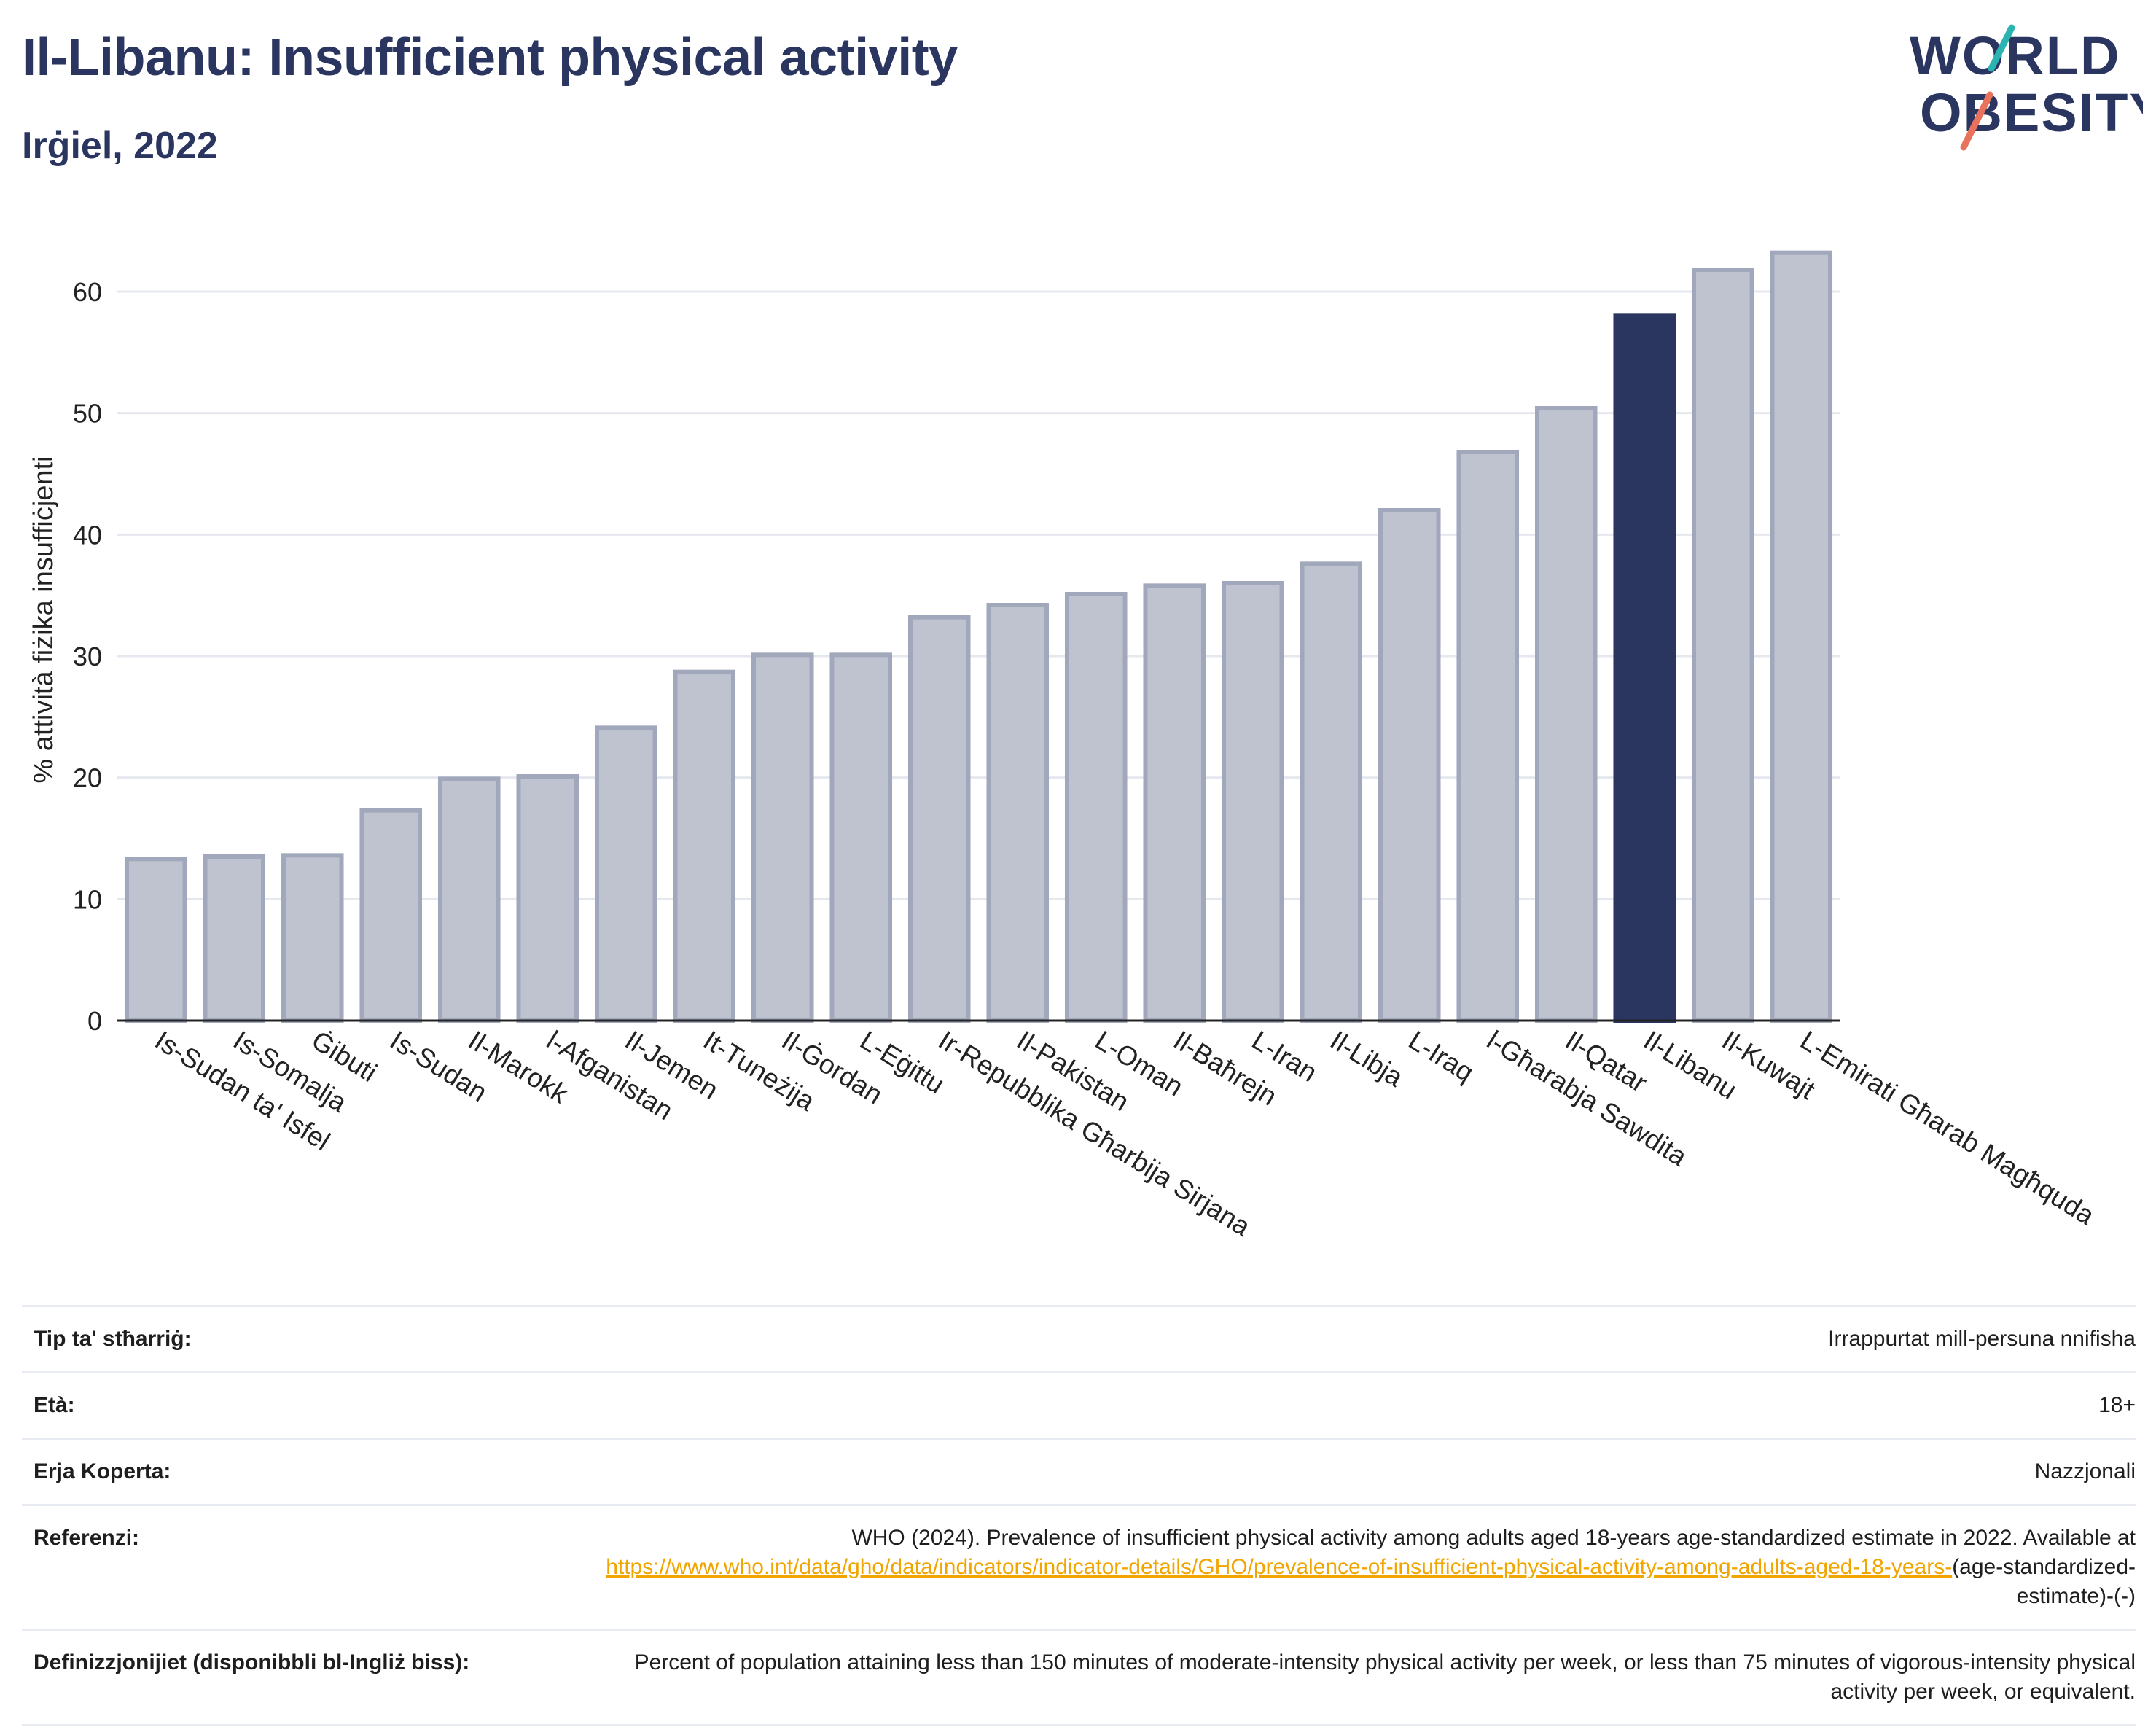 Image resolution: width=2156 pixels, height=1735 pixels. What do you see at coordinates (2016, 56) in the screenshot?
I see `logo-text-world: WORLD` at bounding box center [2016, 56].